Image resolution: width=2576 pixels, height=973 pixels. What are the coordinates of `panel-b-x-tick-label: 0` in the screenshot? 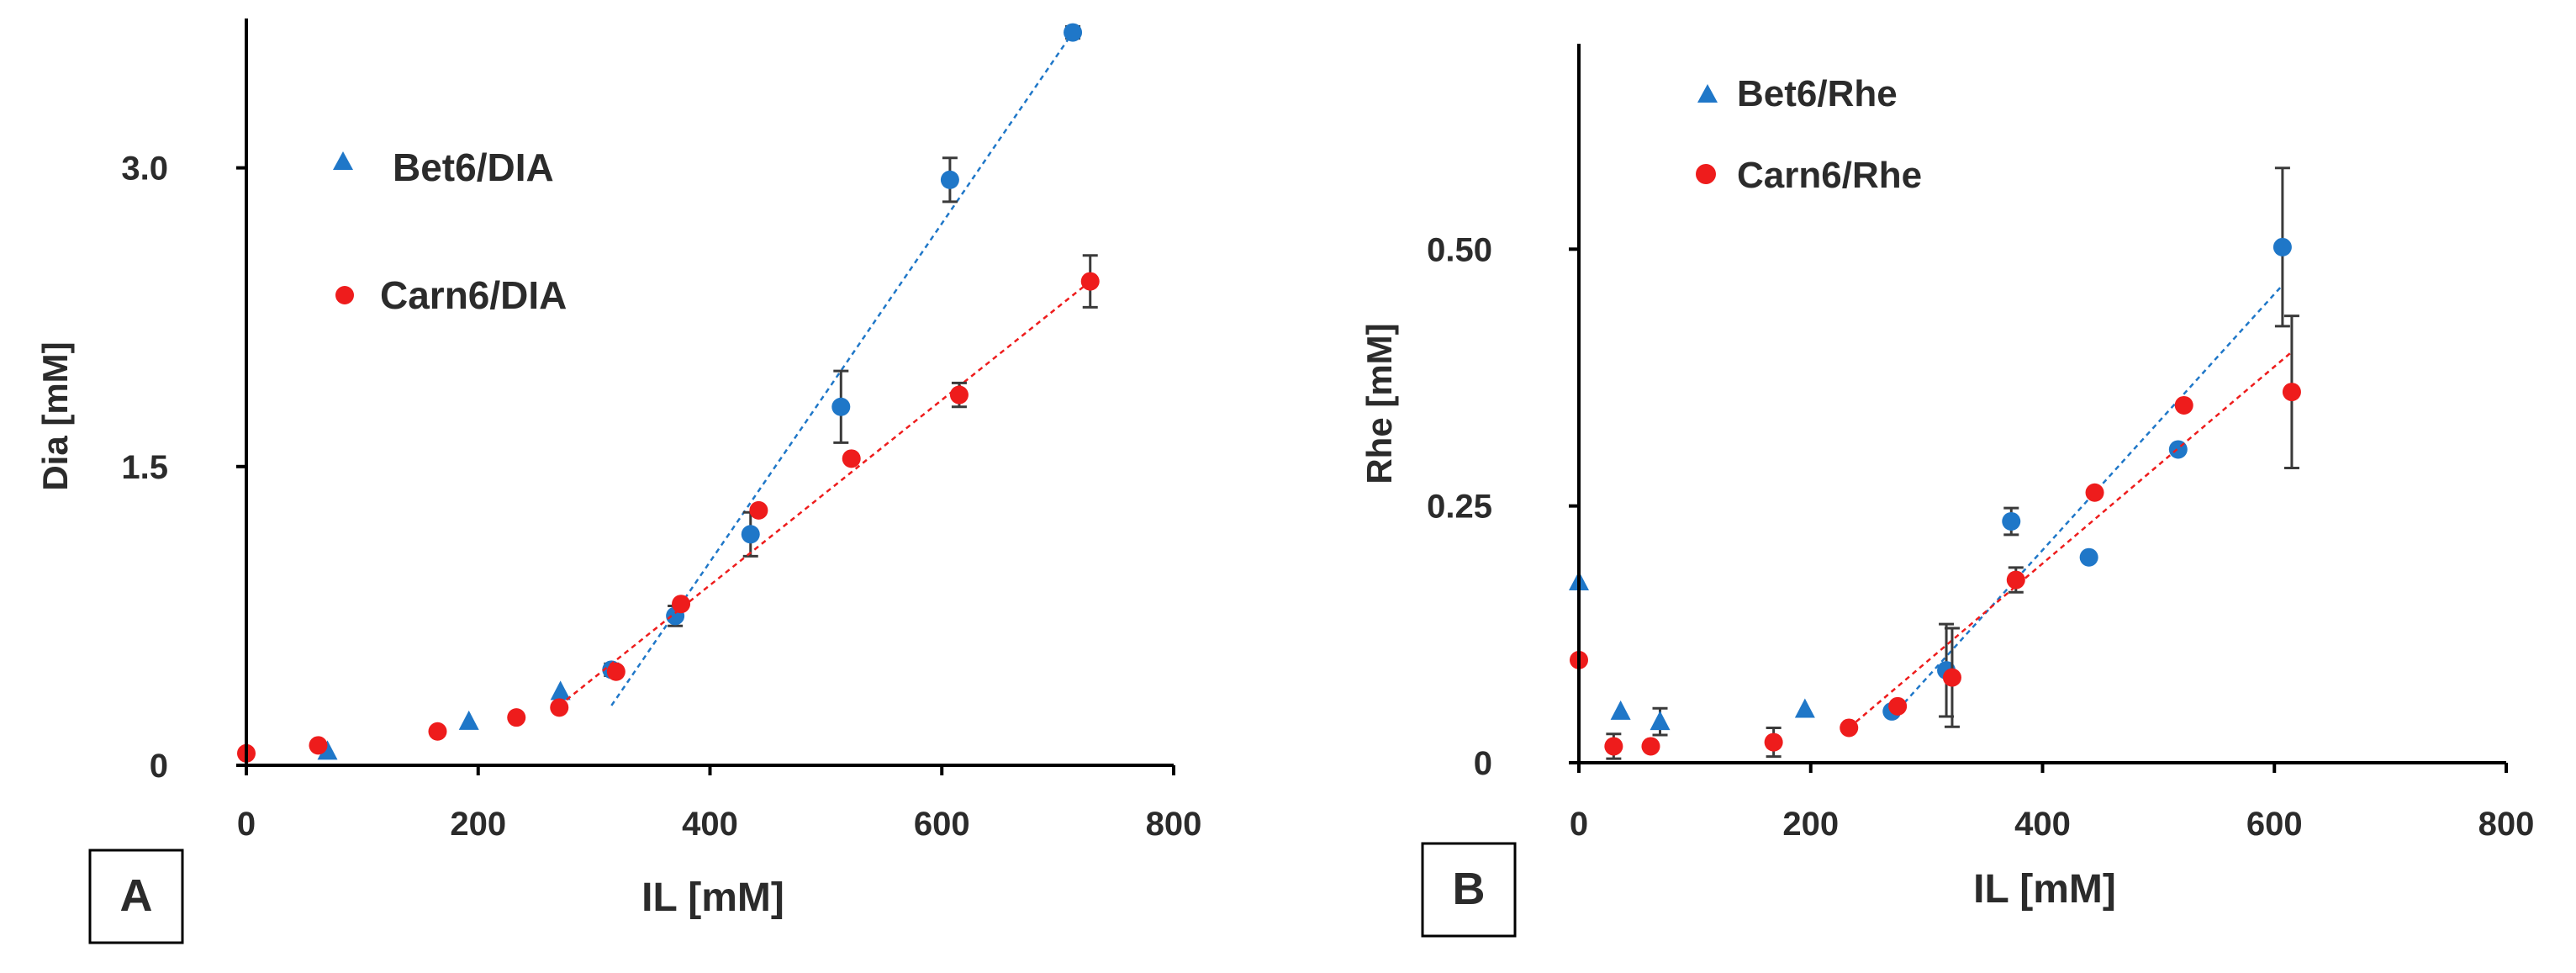 It's located at (1579, 825).